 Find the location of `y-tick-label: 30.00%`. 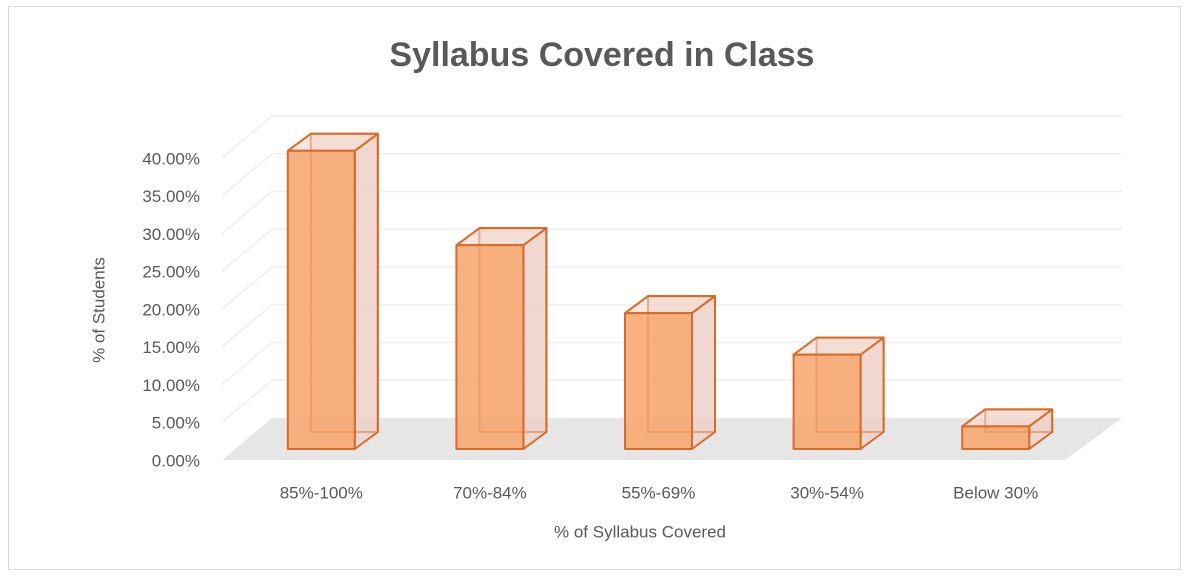

y-tick-label: 30.00% is located at coordinates (171, 234).